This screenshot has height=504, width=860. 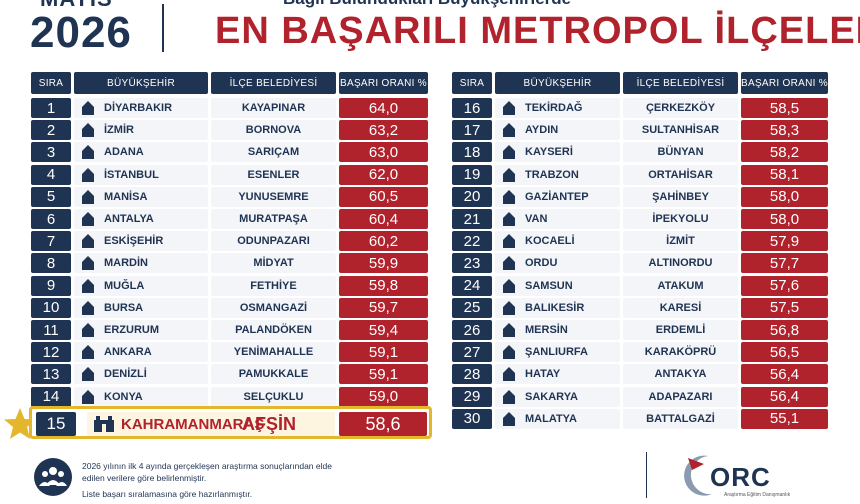 I want to click on col-rate: BAŞARI ORANI %, so click(x=784, y=83).